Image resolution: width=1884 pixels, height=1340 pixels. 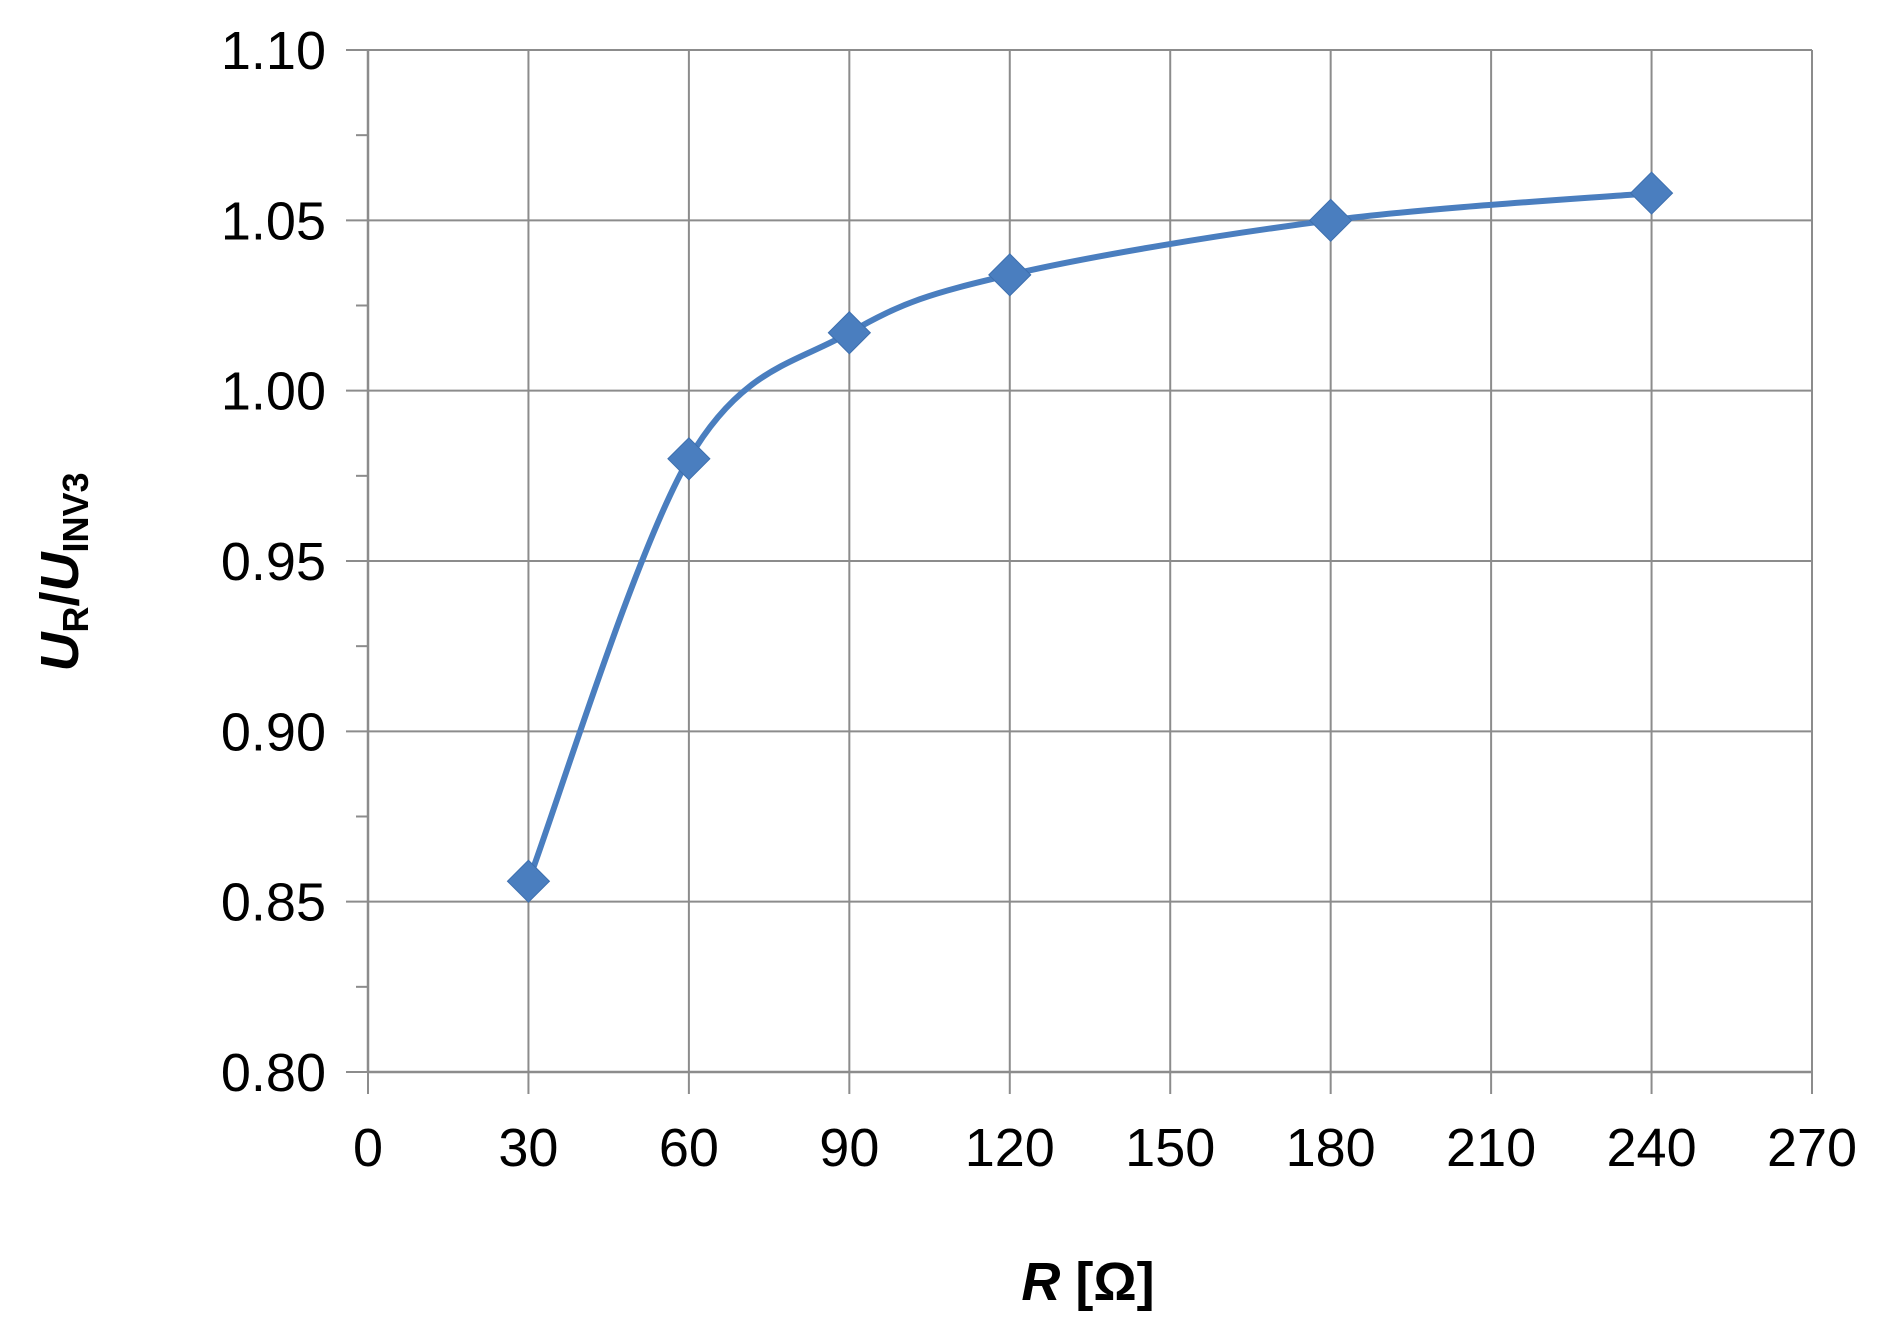 What do you see at coordinates (689, 1148) in the screenshot?
I see `x-tick-label: 60` at bounding box center [689, 1148].